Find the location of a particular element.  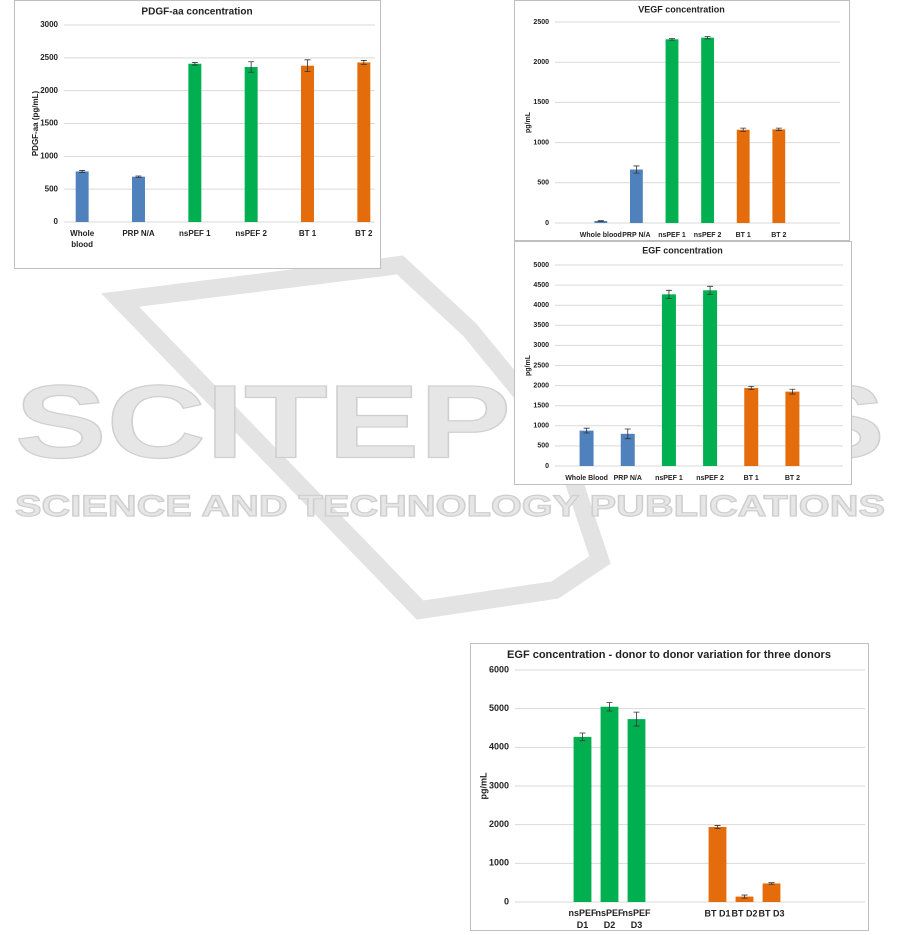

watermark-subtitle: SCIENCE AND TECHNOLOGY PUBLICATIONS is located at coordinates (450, 506).